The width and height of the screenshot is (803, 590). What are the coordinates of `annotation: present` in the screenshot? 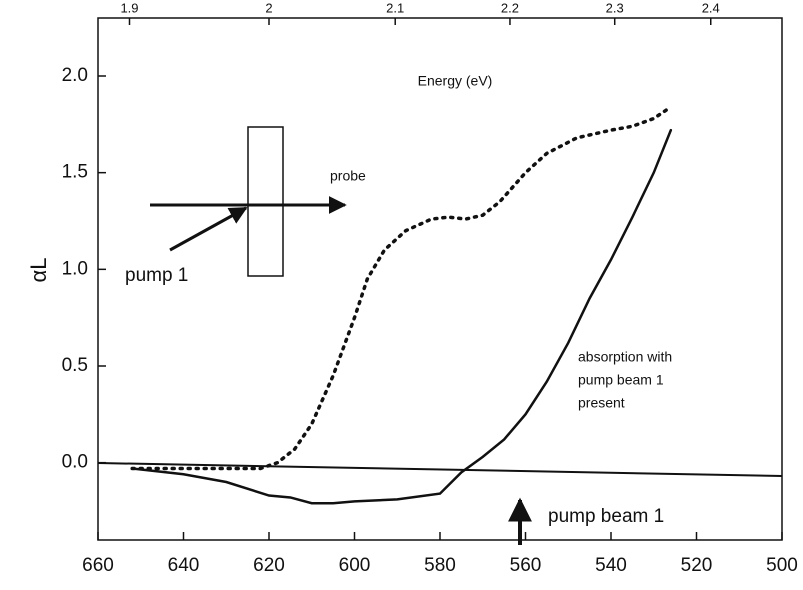 It's located at (601, 403).